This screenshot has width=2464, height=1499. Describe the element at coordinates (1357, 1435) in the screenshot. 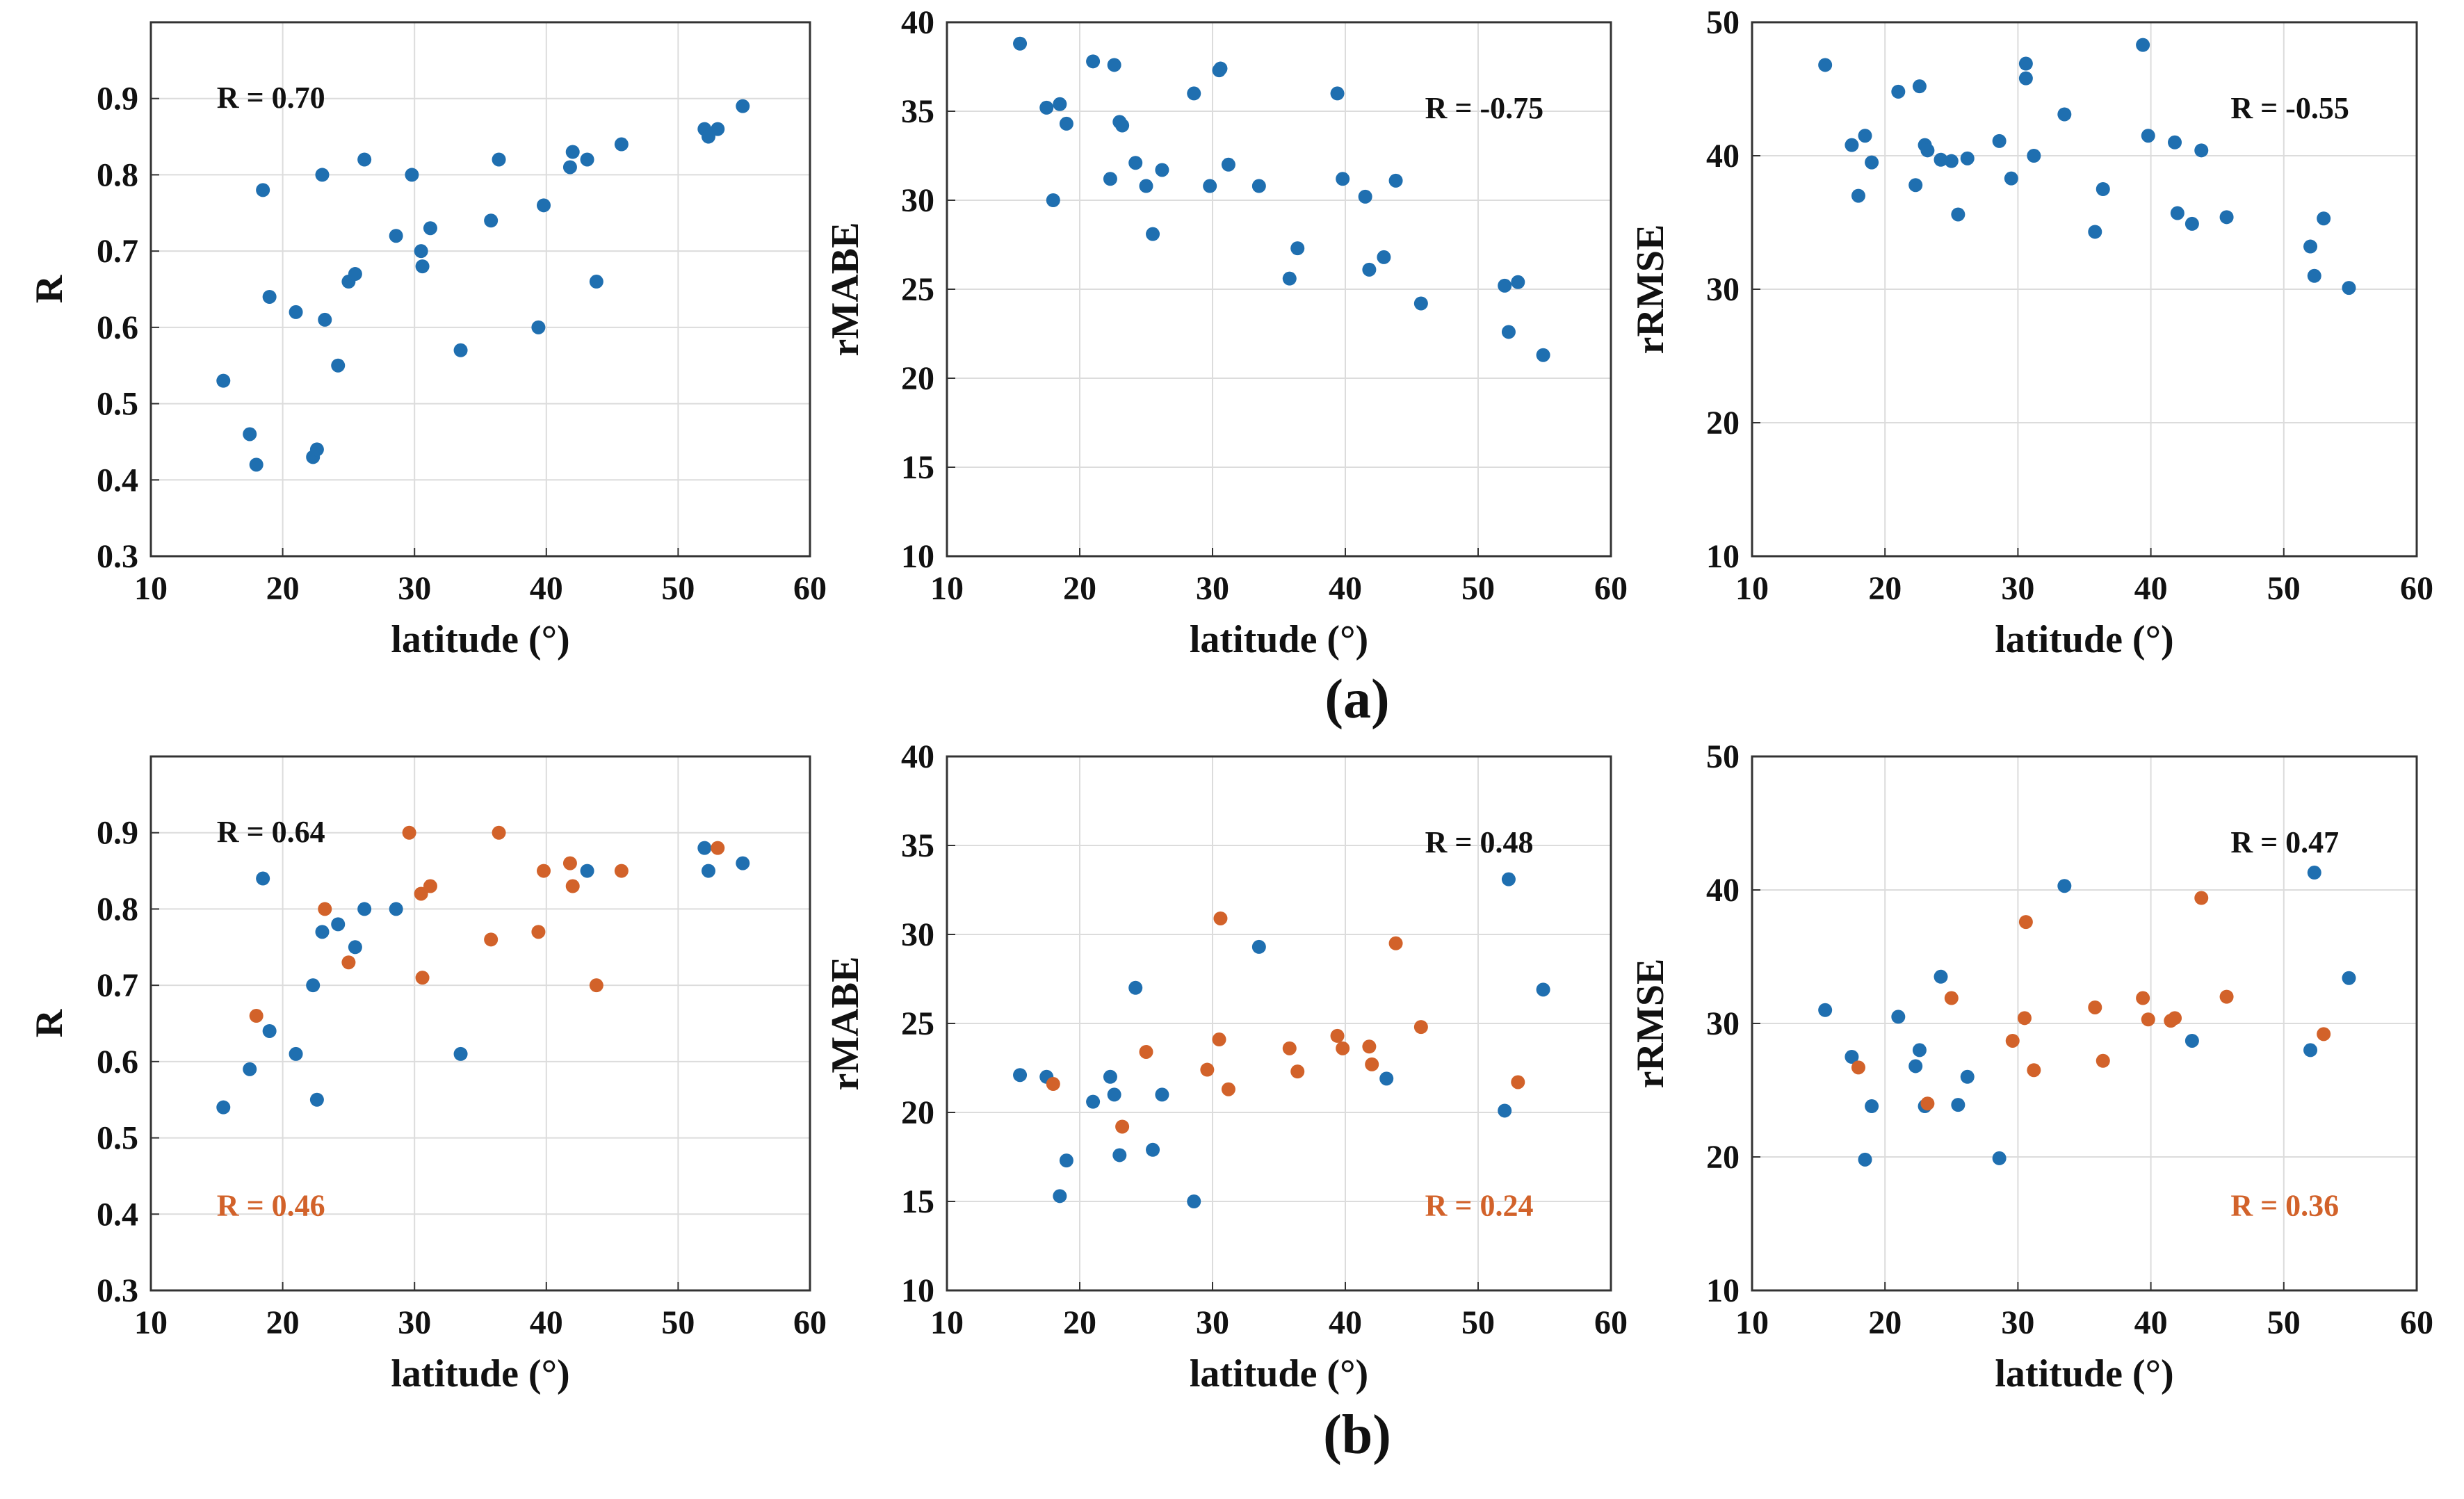

I see `panel-label-b: (b)` at that location.